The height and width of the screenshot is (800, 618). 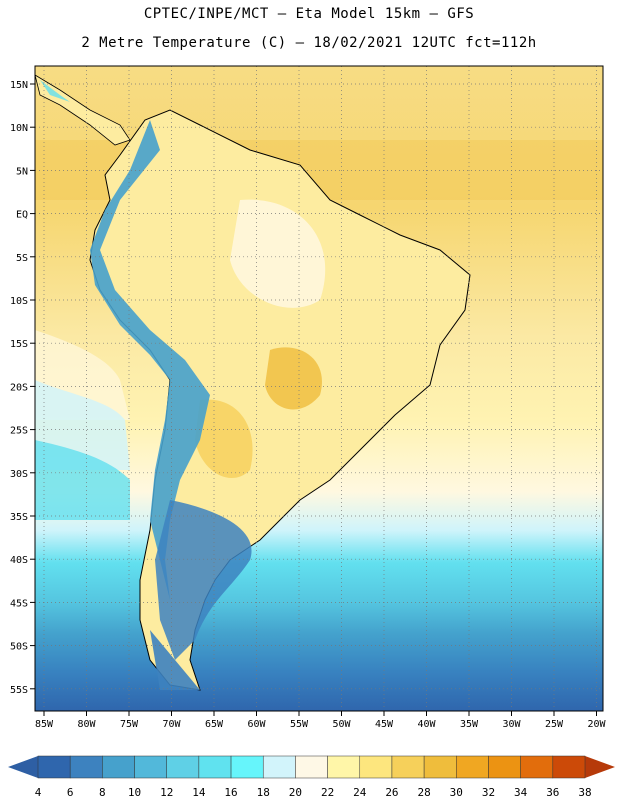 I want to click on lat-label: 15N, so click(x=19, y=85).